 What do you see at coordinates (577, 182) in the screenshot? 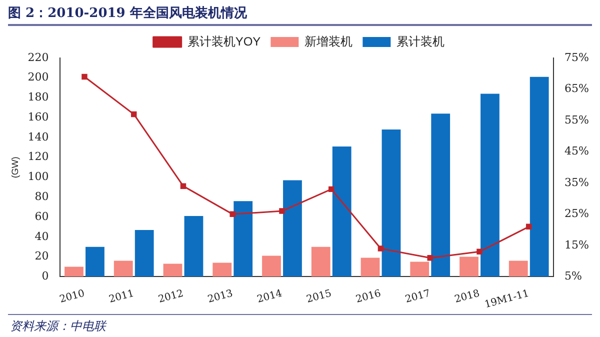
I see `y2-tick-label: 35%` at bounding box center [577, 182].